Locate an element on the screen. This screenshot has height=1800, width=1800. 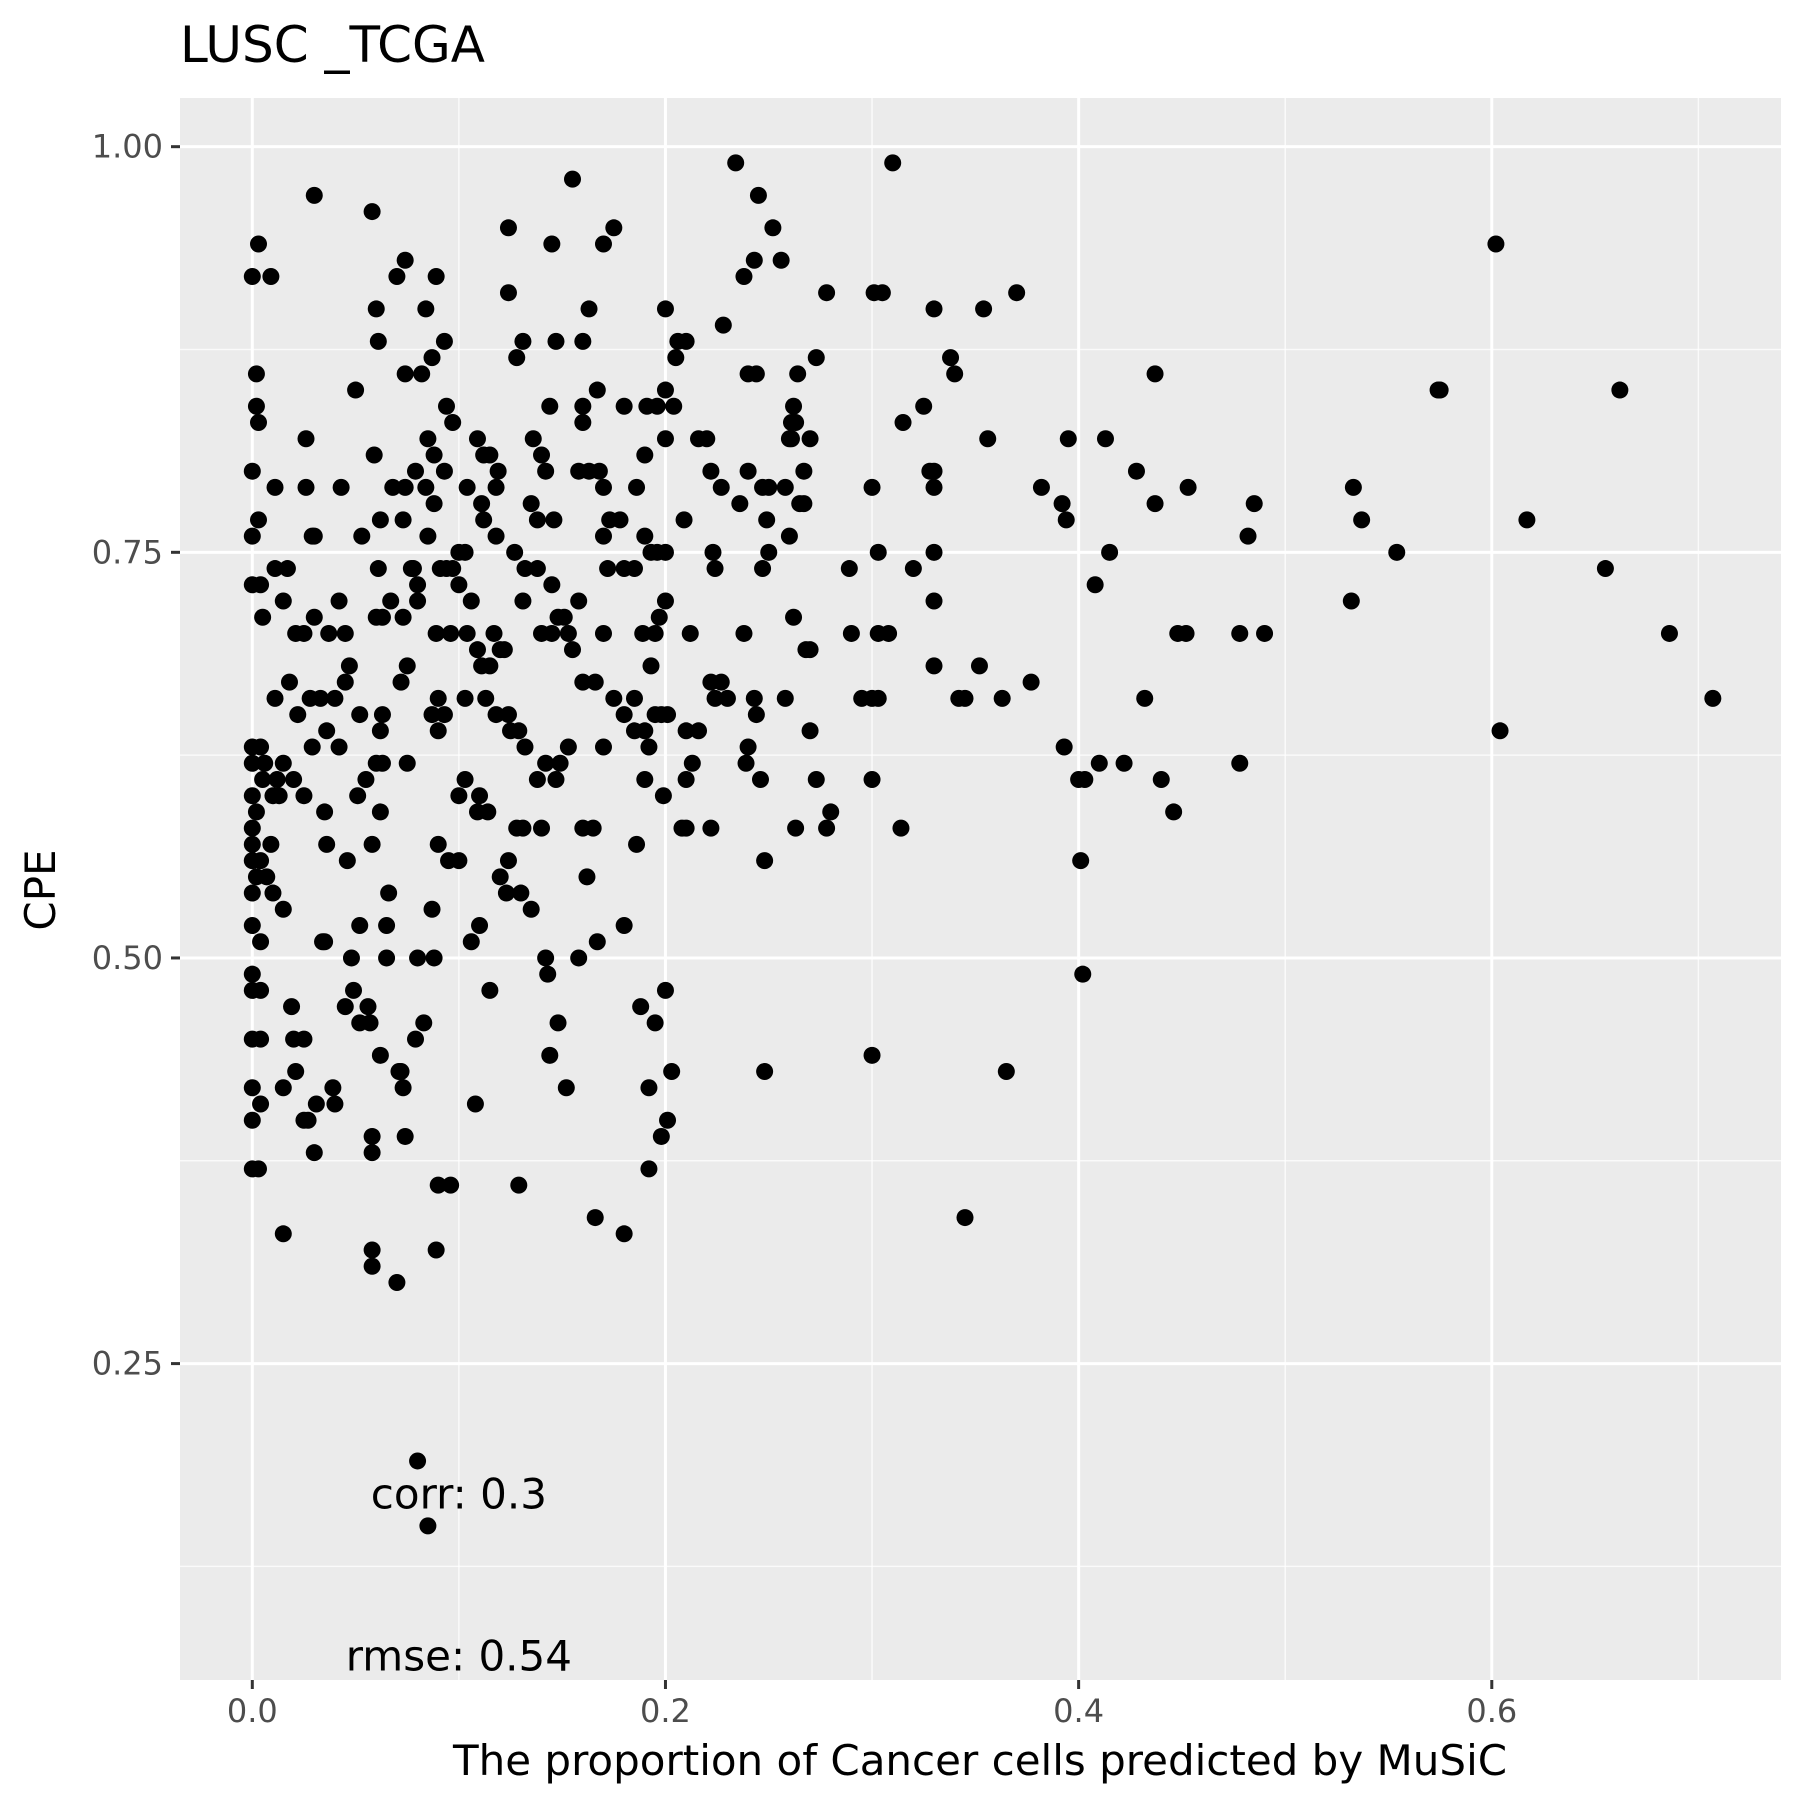
x-axis: 0.0 0.2 0.4 0.6 is located at coordinates (872, 1705).